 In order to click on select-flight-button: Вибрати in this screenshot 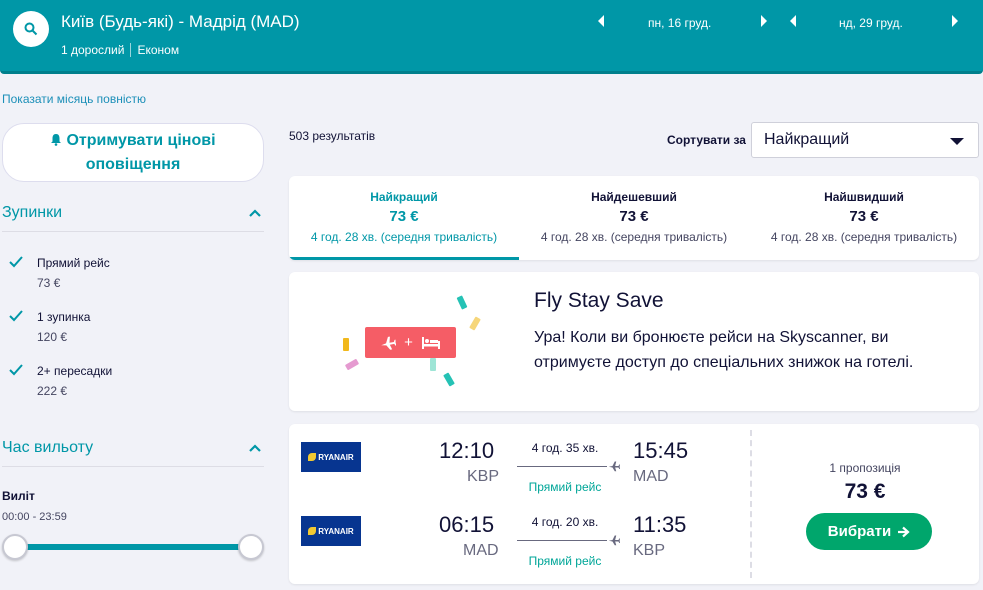, I will do `click(869, 531)`.